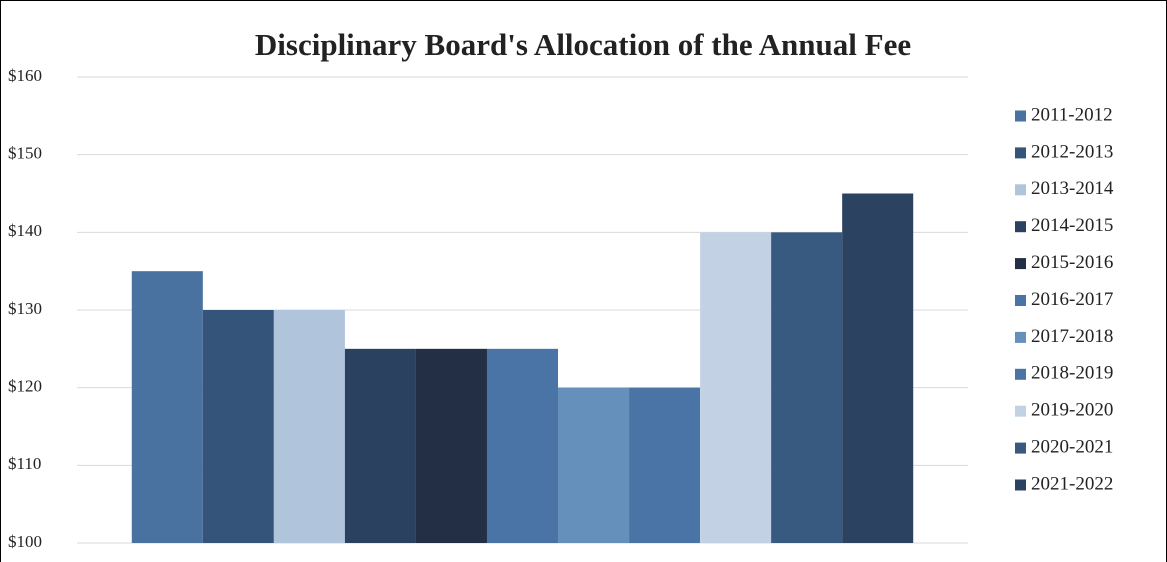  Describe the element at coordinates (25, 75) in the screenshot. I see `y-tick-label: $160` at that location.